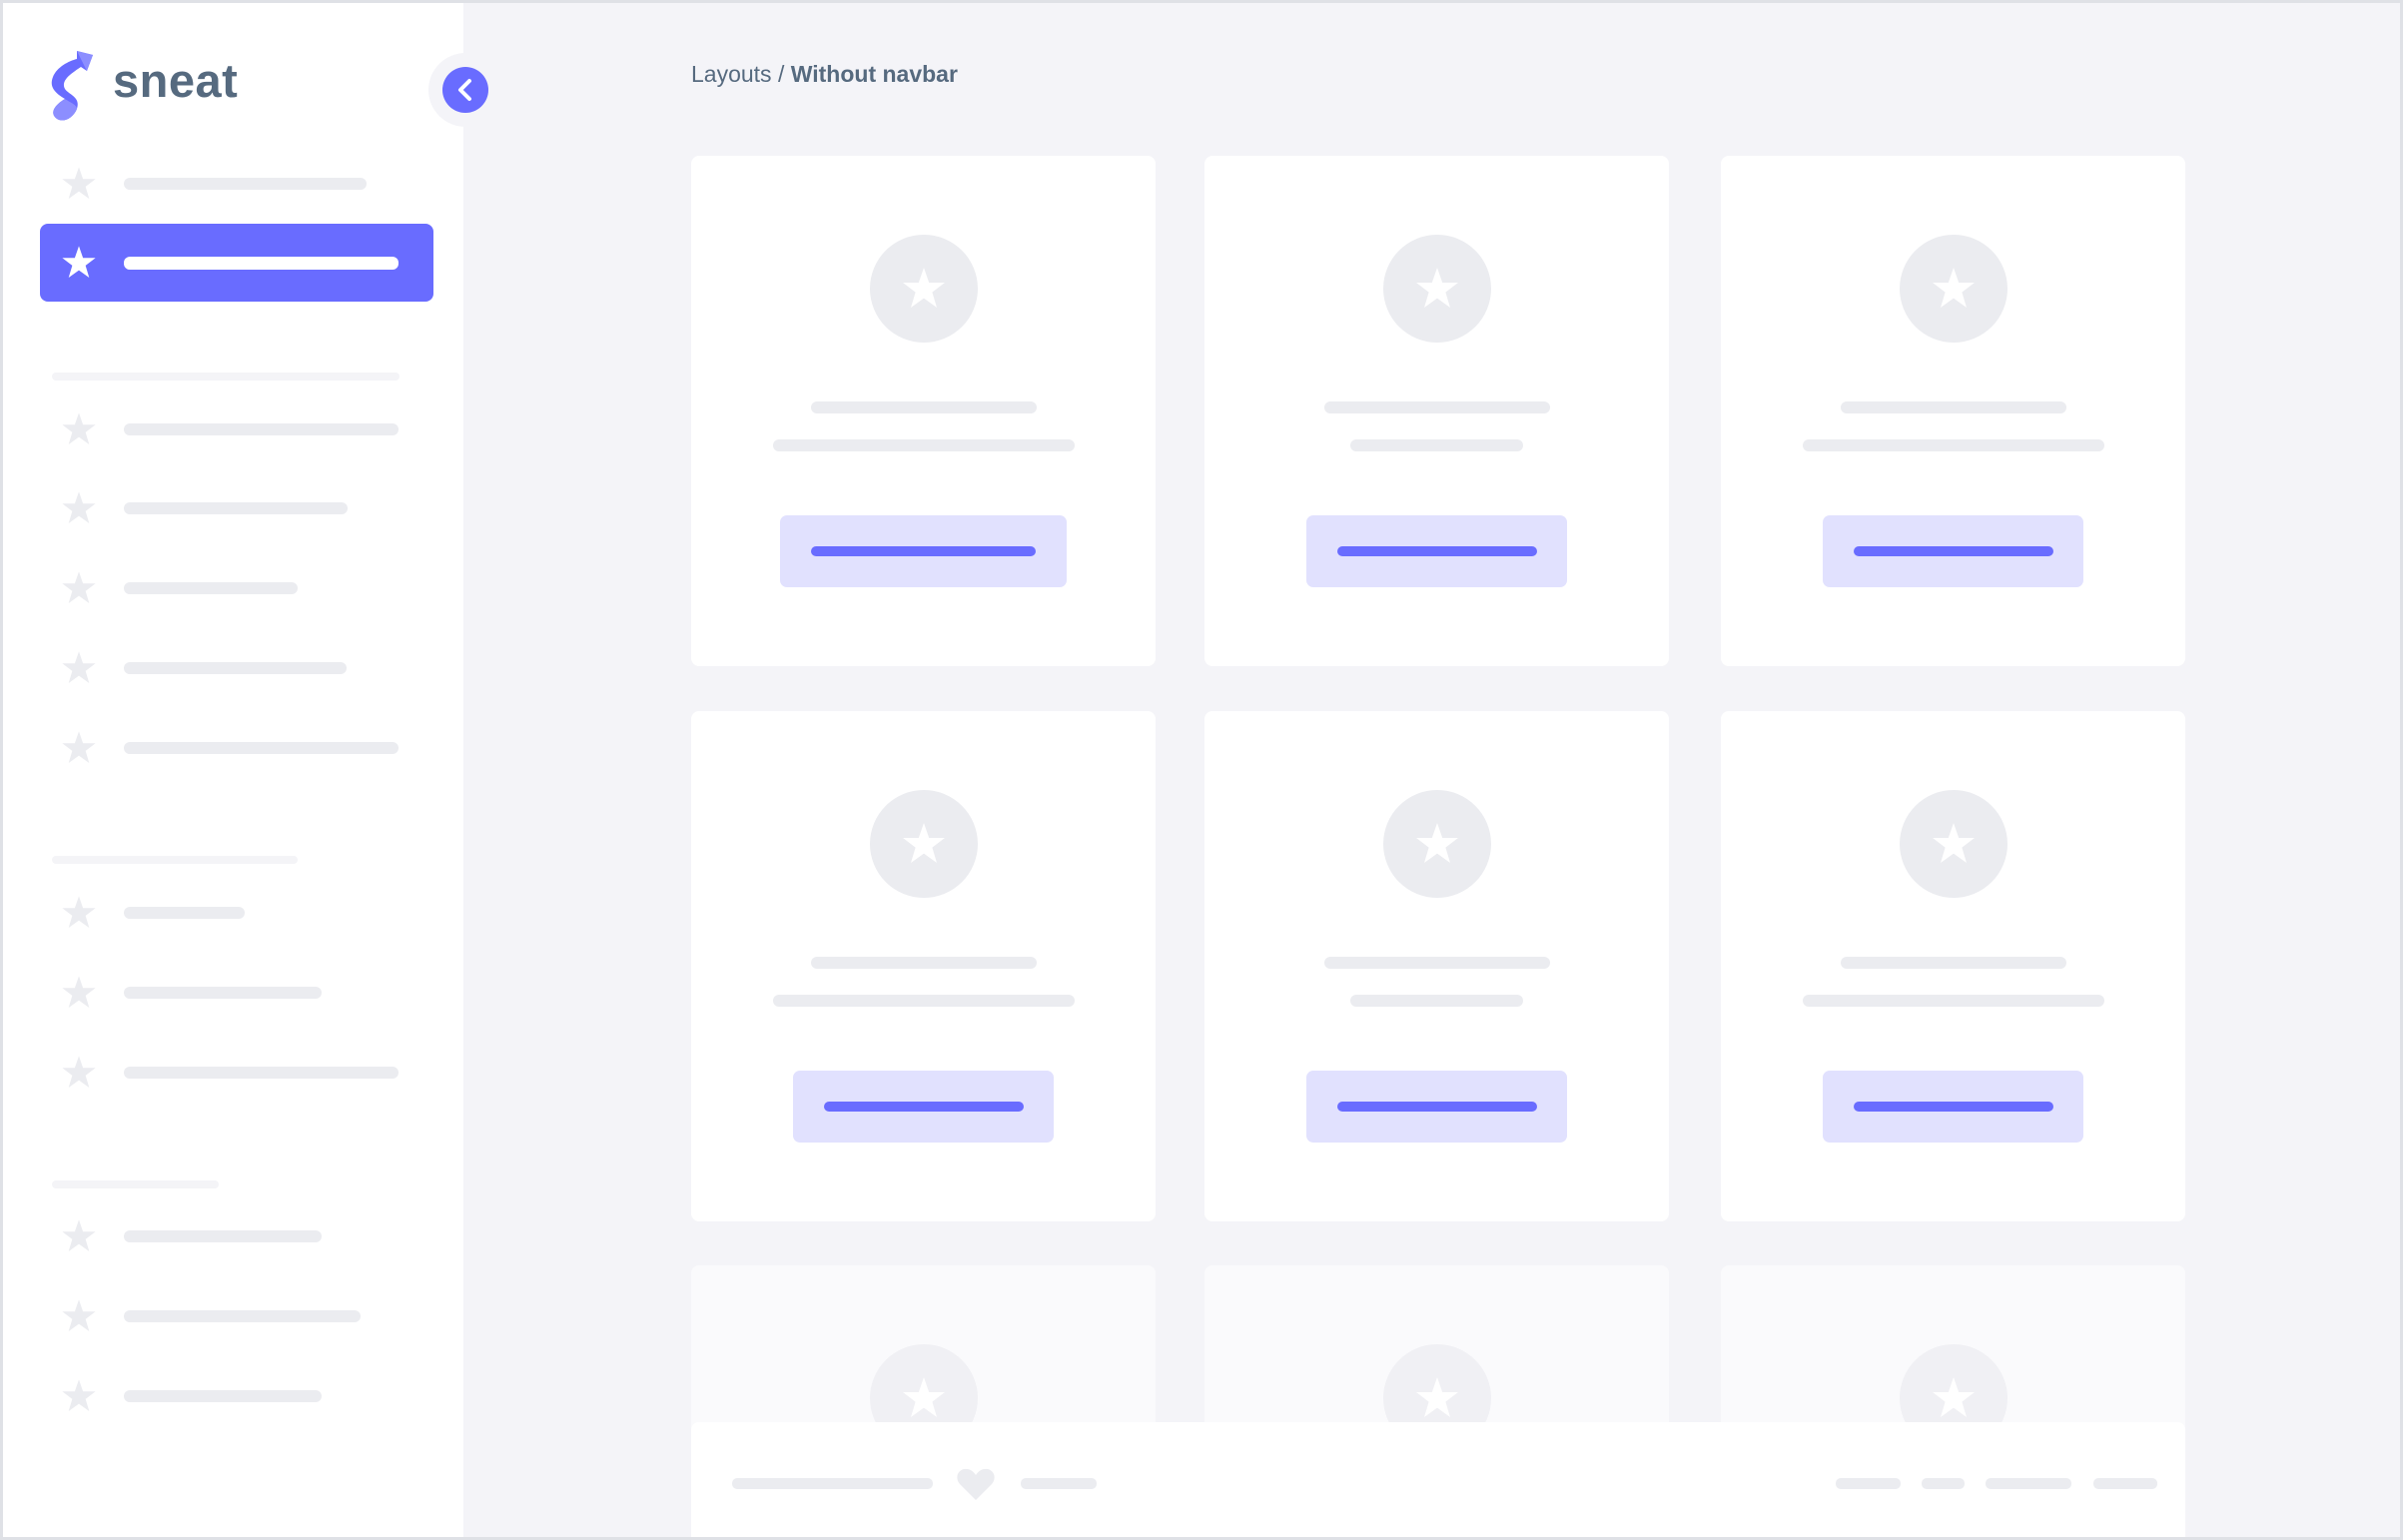 The width and height of the screenshot is (2403, 1540). What do you see at coordinates (72, 86) in the screenshot?
I see `sneat-logo` at bounding box center [72, 86].